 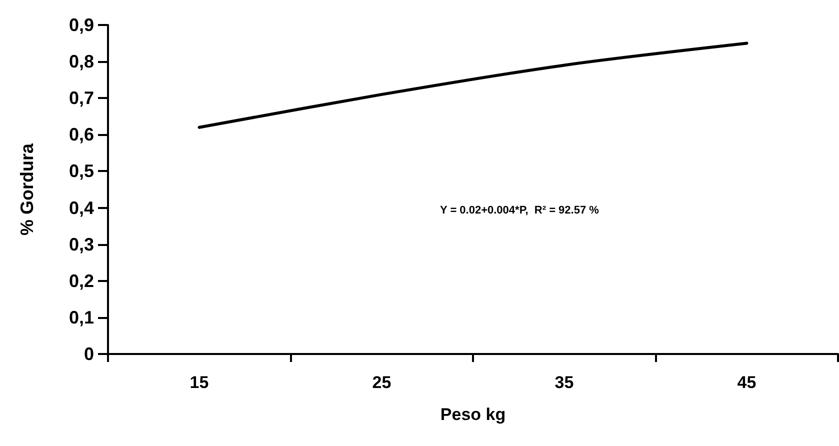 I want to click on x-tick-label: 45, so click(x=746, y=382).